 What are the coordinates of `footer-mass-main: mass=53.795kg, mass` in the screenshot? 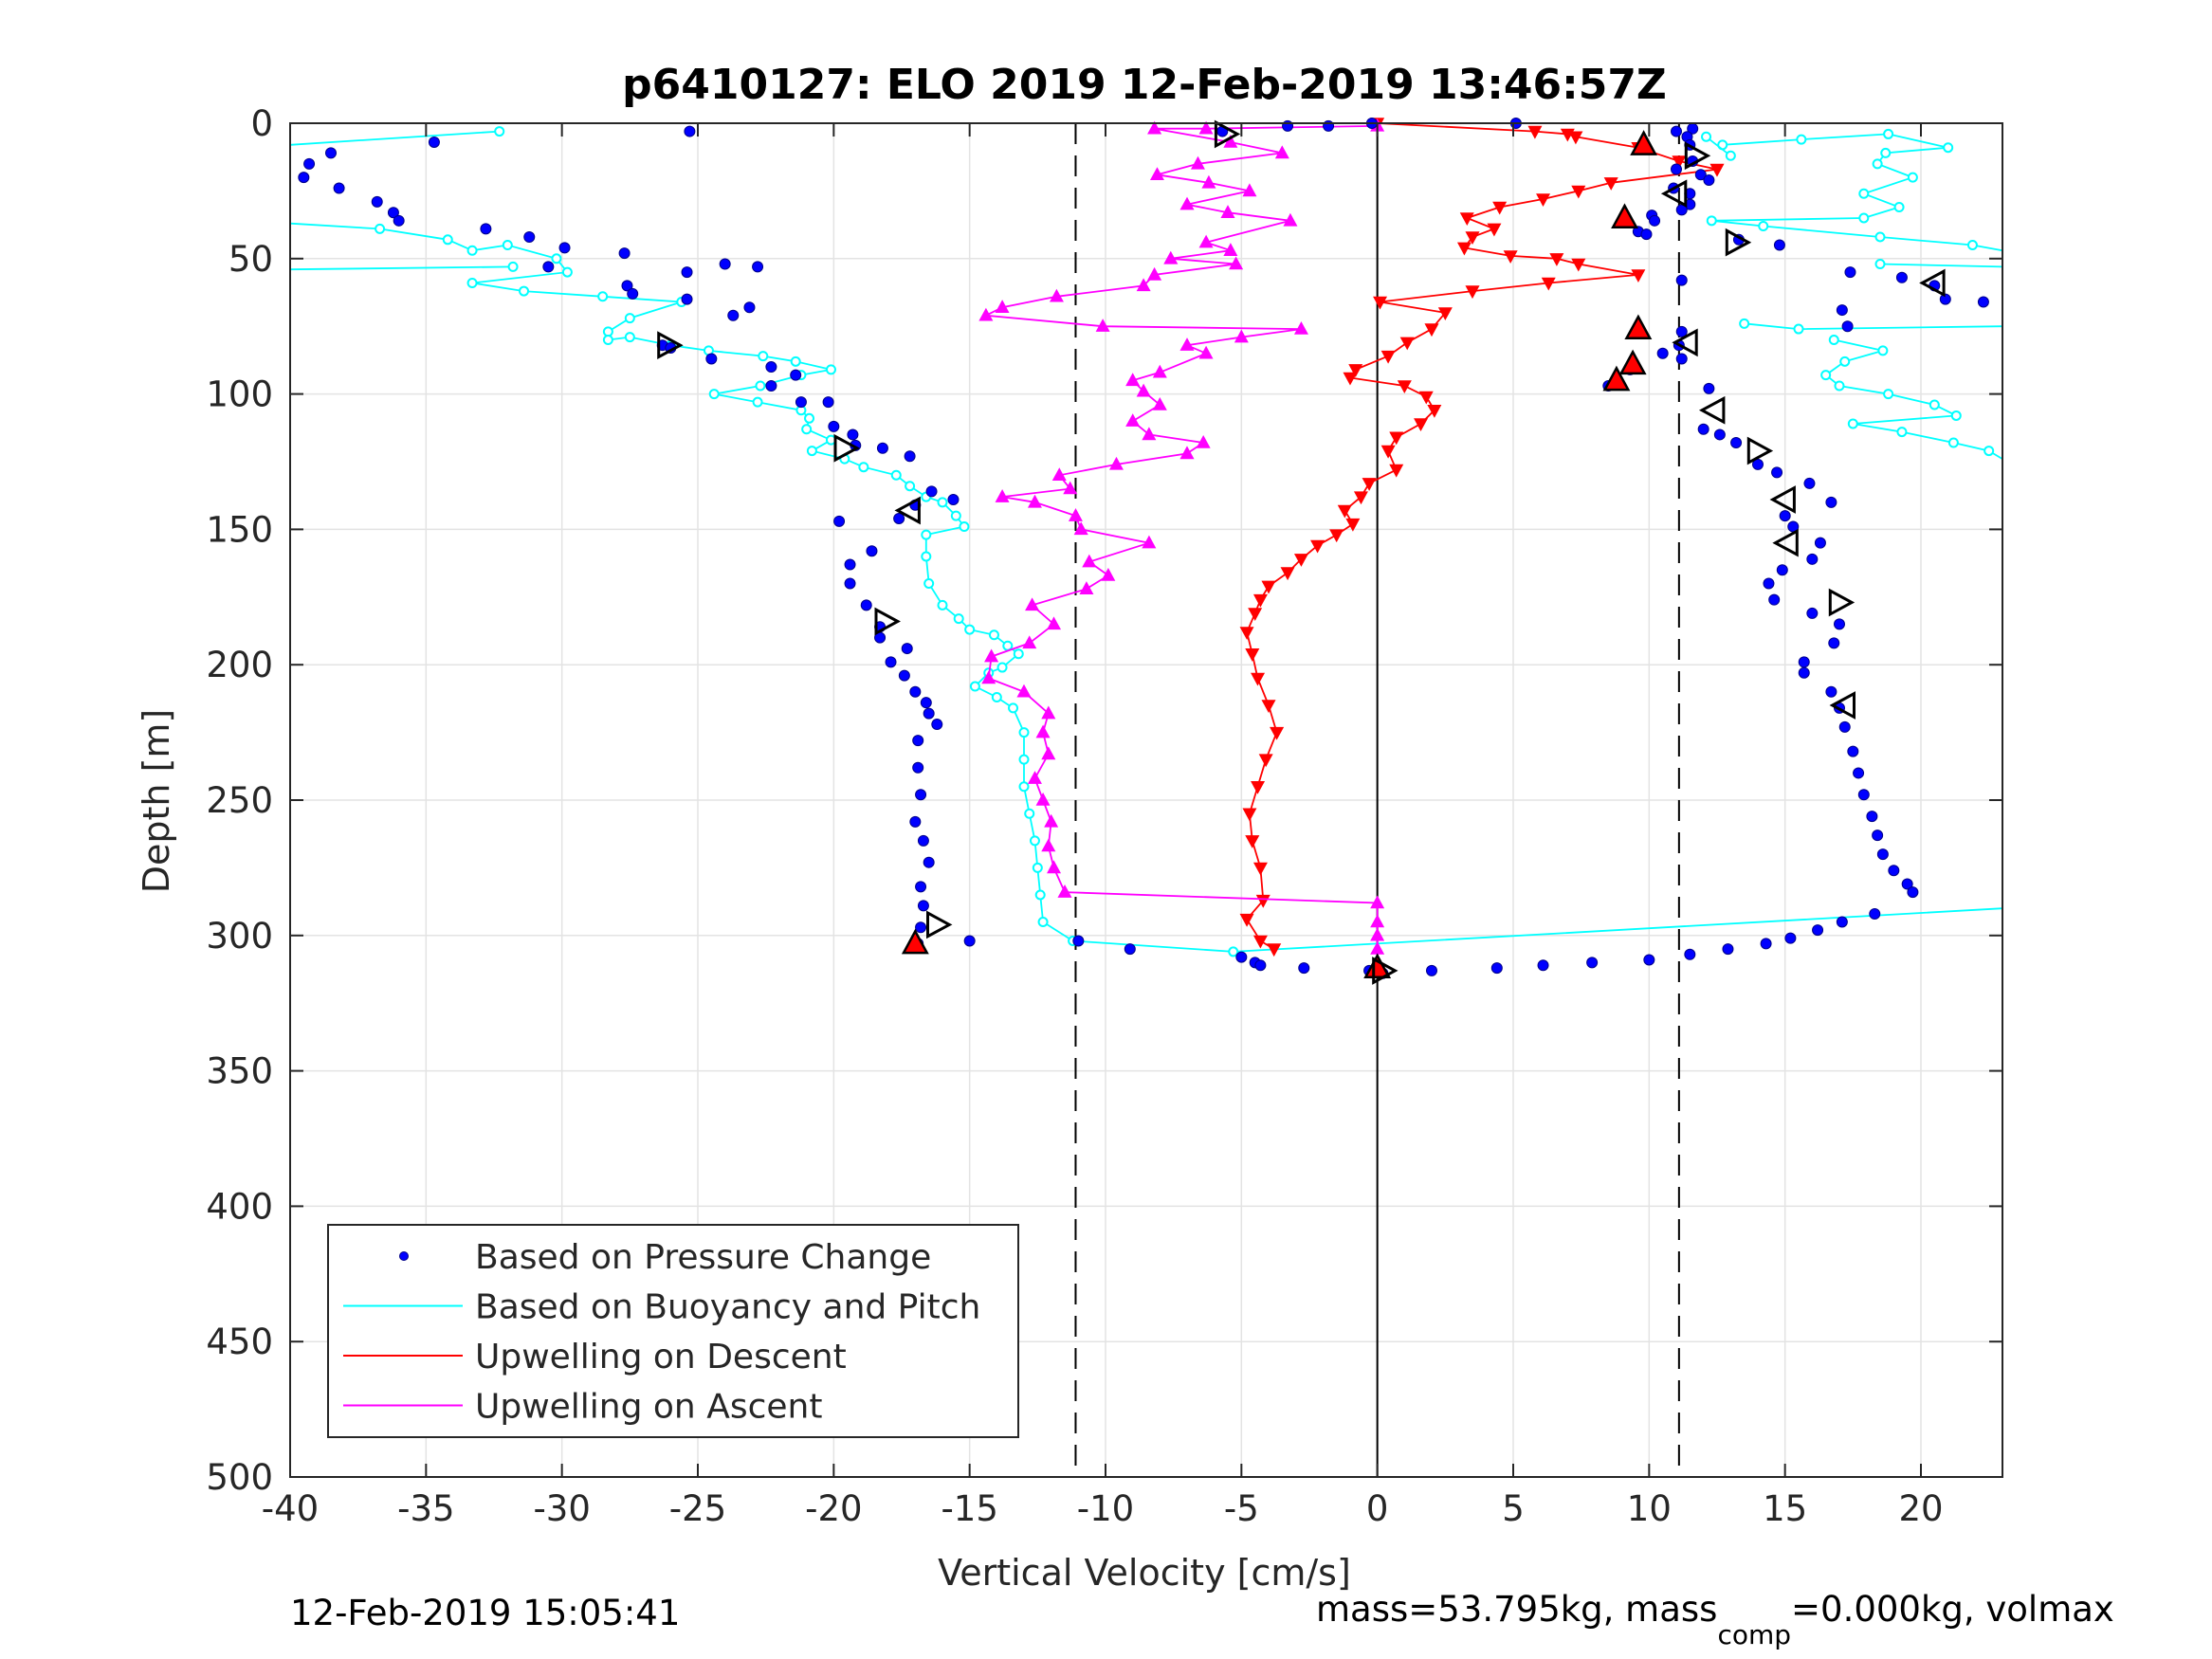 It's located at (1516, 1609).